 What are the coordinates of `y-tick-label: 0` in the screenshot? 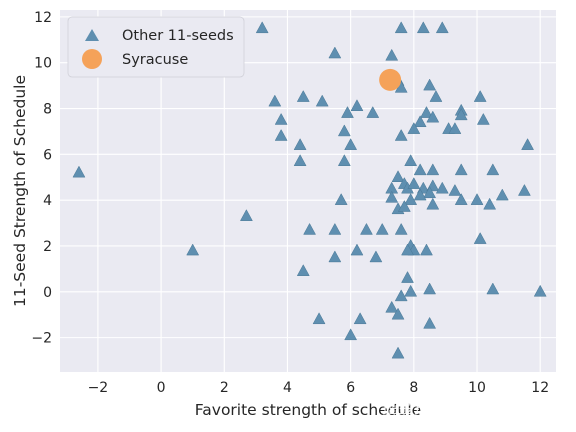 It's located at (47, 293).